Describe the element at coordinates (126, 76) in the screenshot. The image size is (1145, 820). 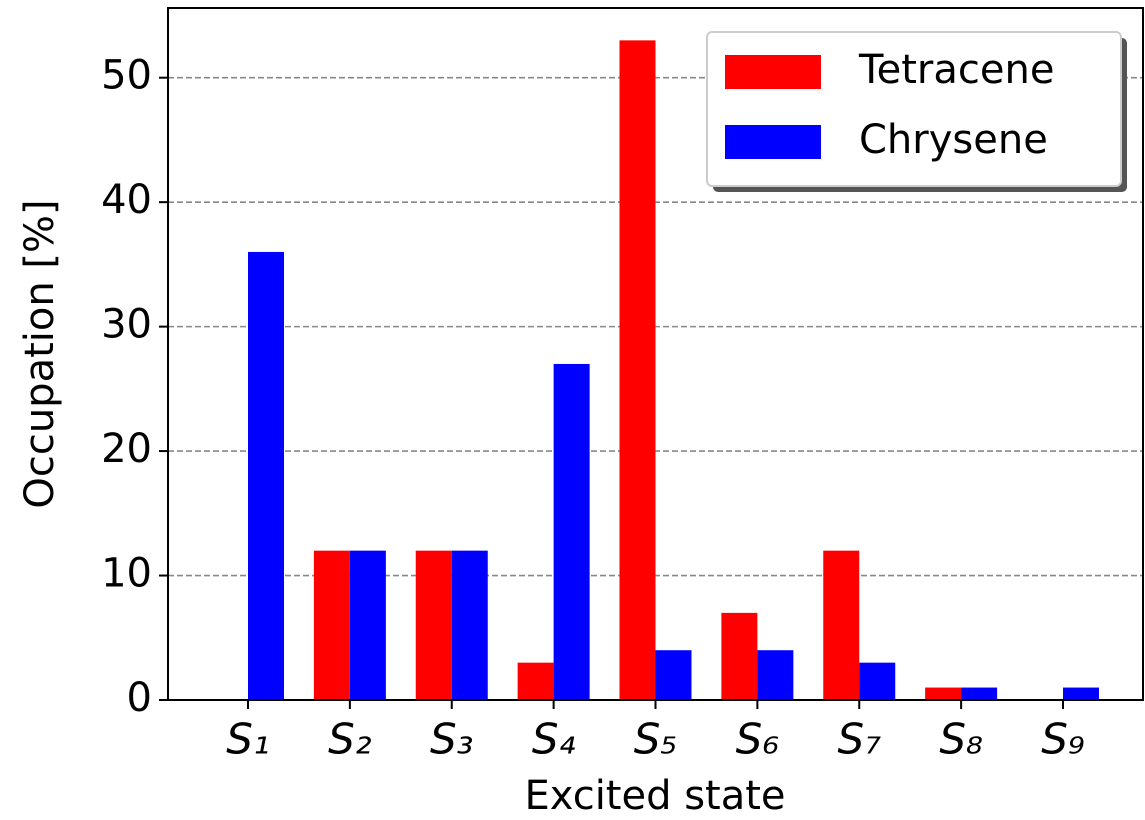
I see `y-tick-label: 50` at that location.